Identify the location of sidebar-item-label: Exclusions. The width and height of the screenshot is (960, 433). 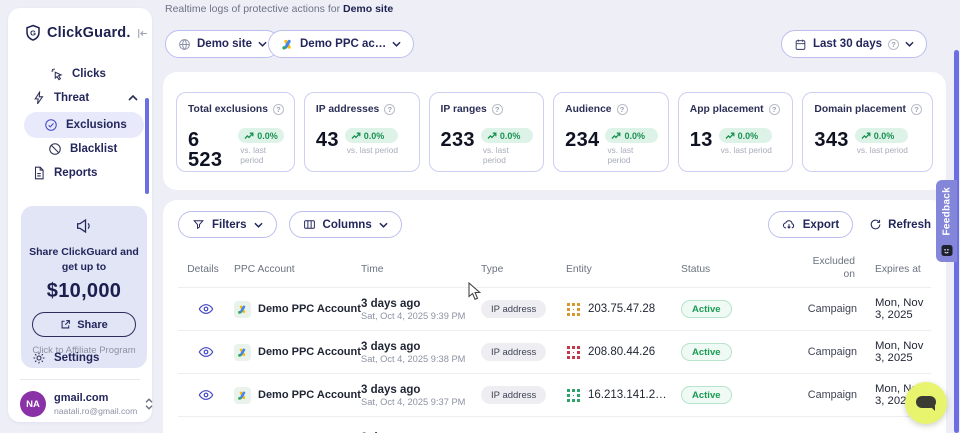
(96, 125).